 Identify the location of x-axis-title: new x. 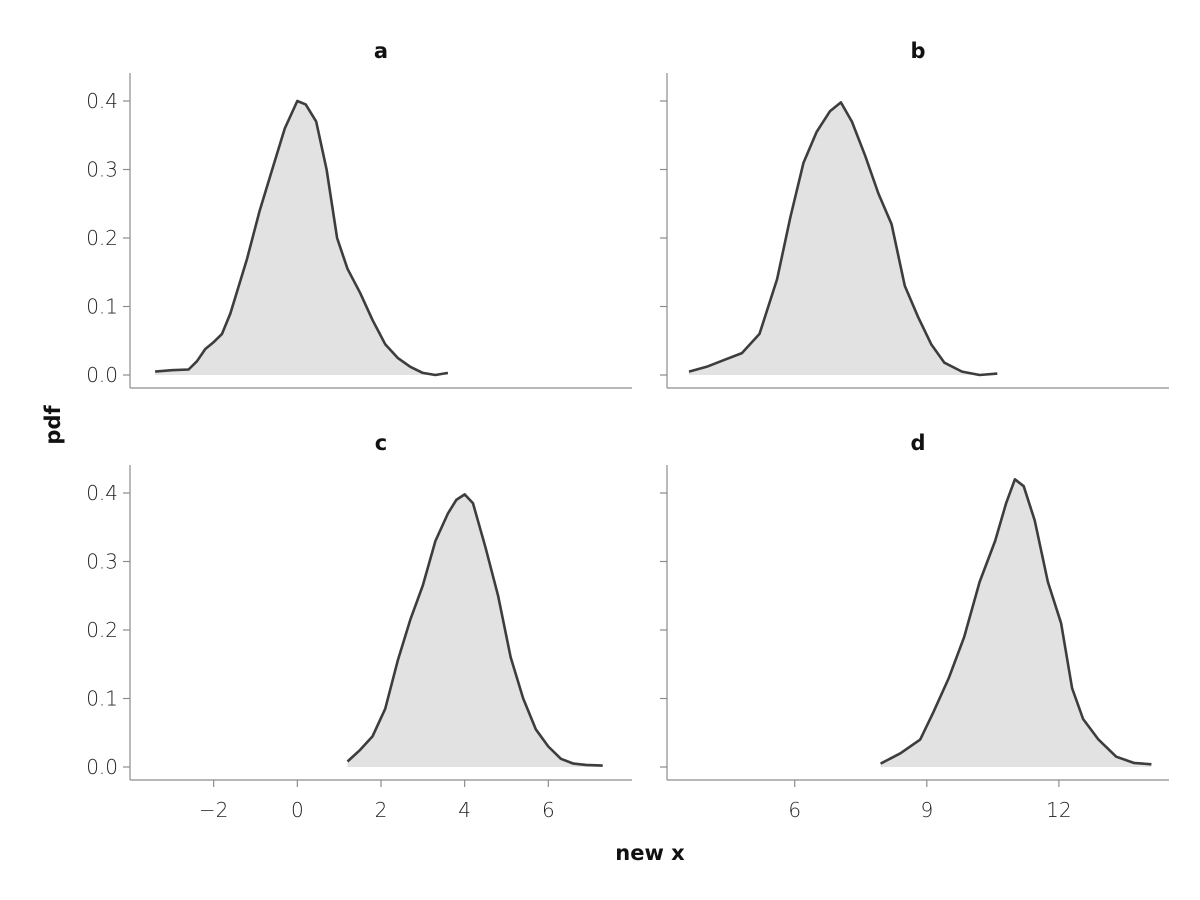
(650, 853).